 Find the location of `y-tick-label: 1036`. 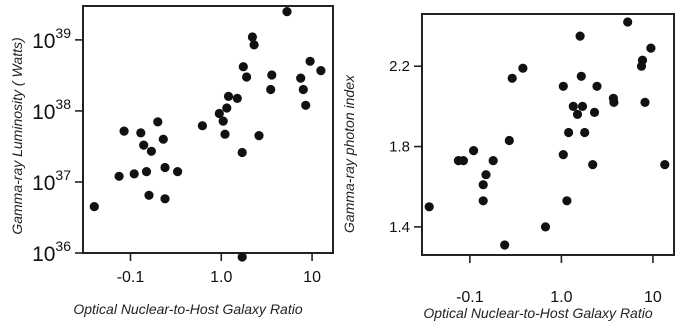

y-tick-label: 1036 is located at coordinates (51, 252).